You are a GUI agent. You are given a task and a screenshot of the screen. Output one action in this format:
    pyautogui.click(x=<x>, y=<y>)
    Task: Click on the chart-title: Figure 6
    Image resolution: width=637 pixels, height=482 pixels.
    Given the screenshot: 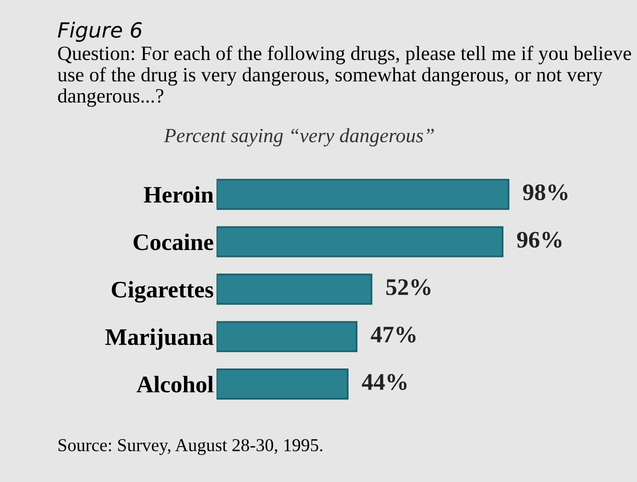 What is the action you would take?
    pyautogui.click(x=100, y=32)
    